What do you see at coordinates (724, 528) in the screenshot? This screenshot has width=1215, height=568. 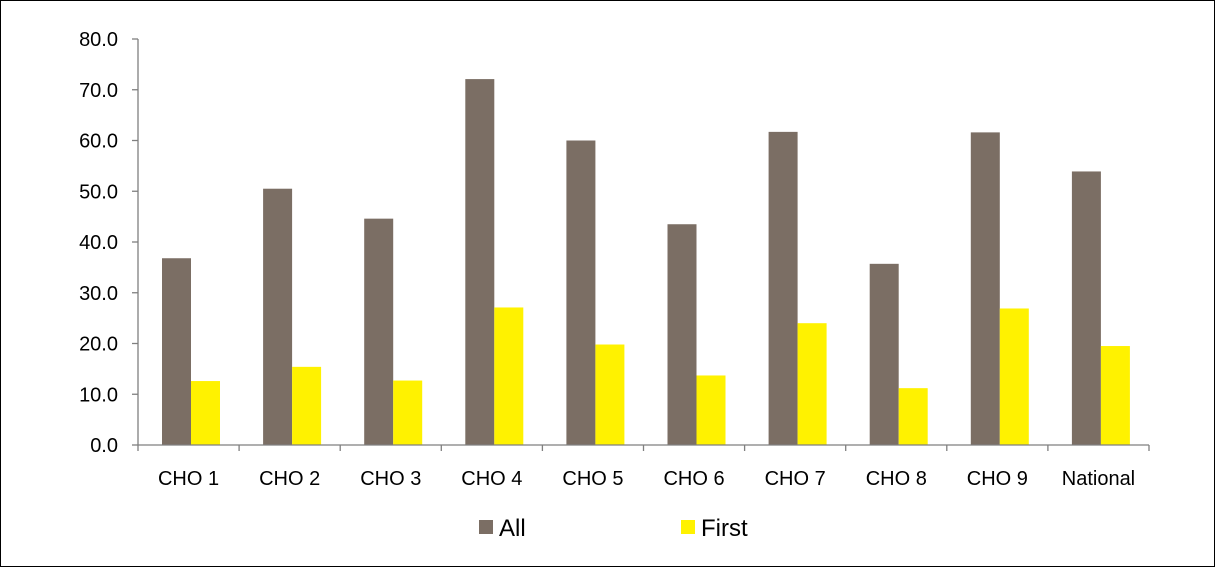 I see `legend-label-first: First` at bounding box center [724, 528].